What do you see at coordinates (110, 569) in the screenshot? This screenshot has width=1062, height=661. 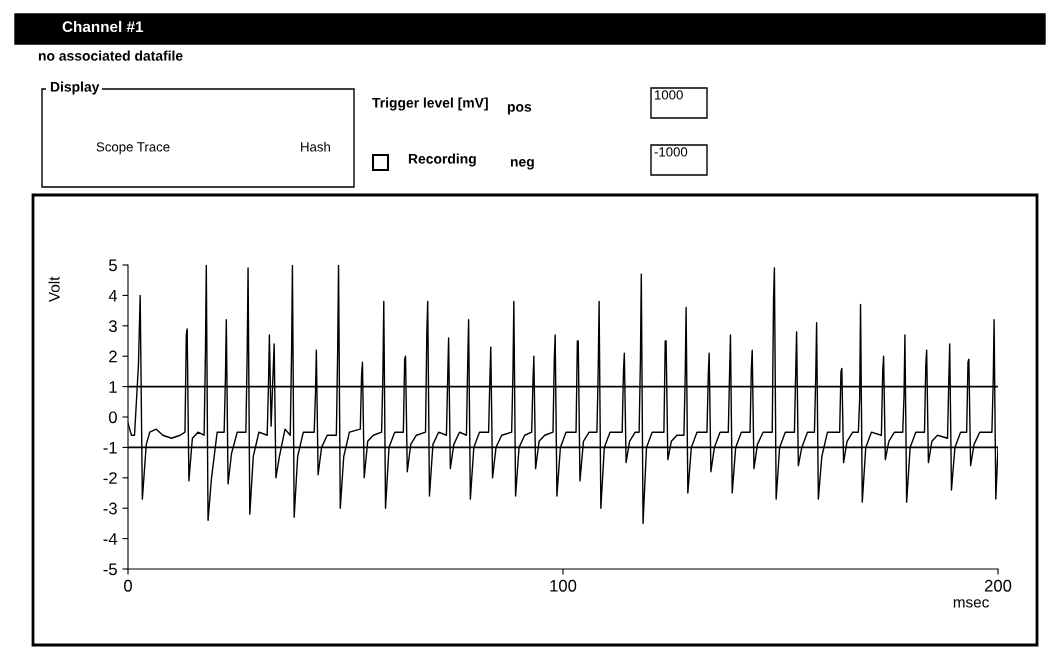 I see `y-tick-label: -5` at bounding box center [110, 569].